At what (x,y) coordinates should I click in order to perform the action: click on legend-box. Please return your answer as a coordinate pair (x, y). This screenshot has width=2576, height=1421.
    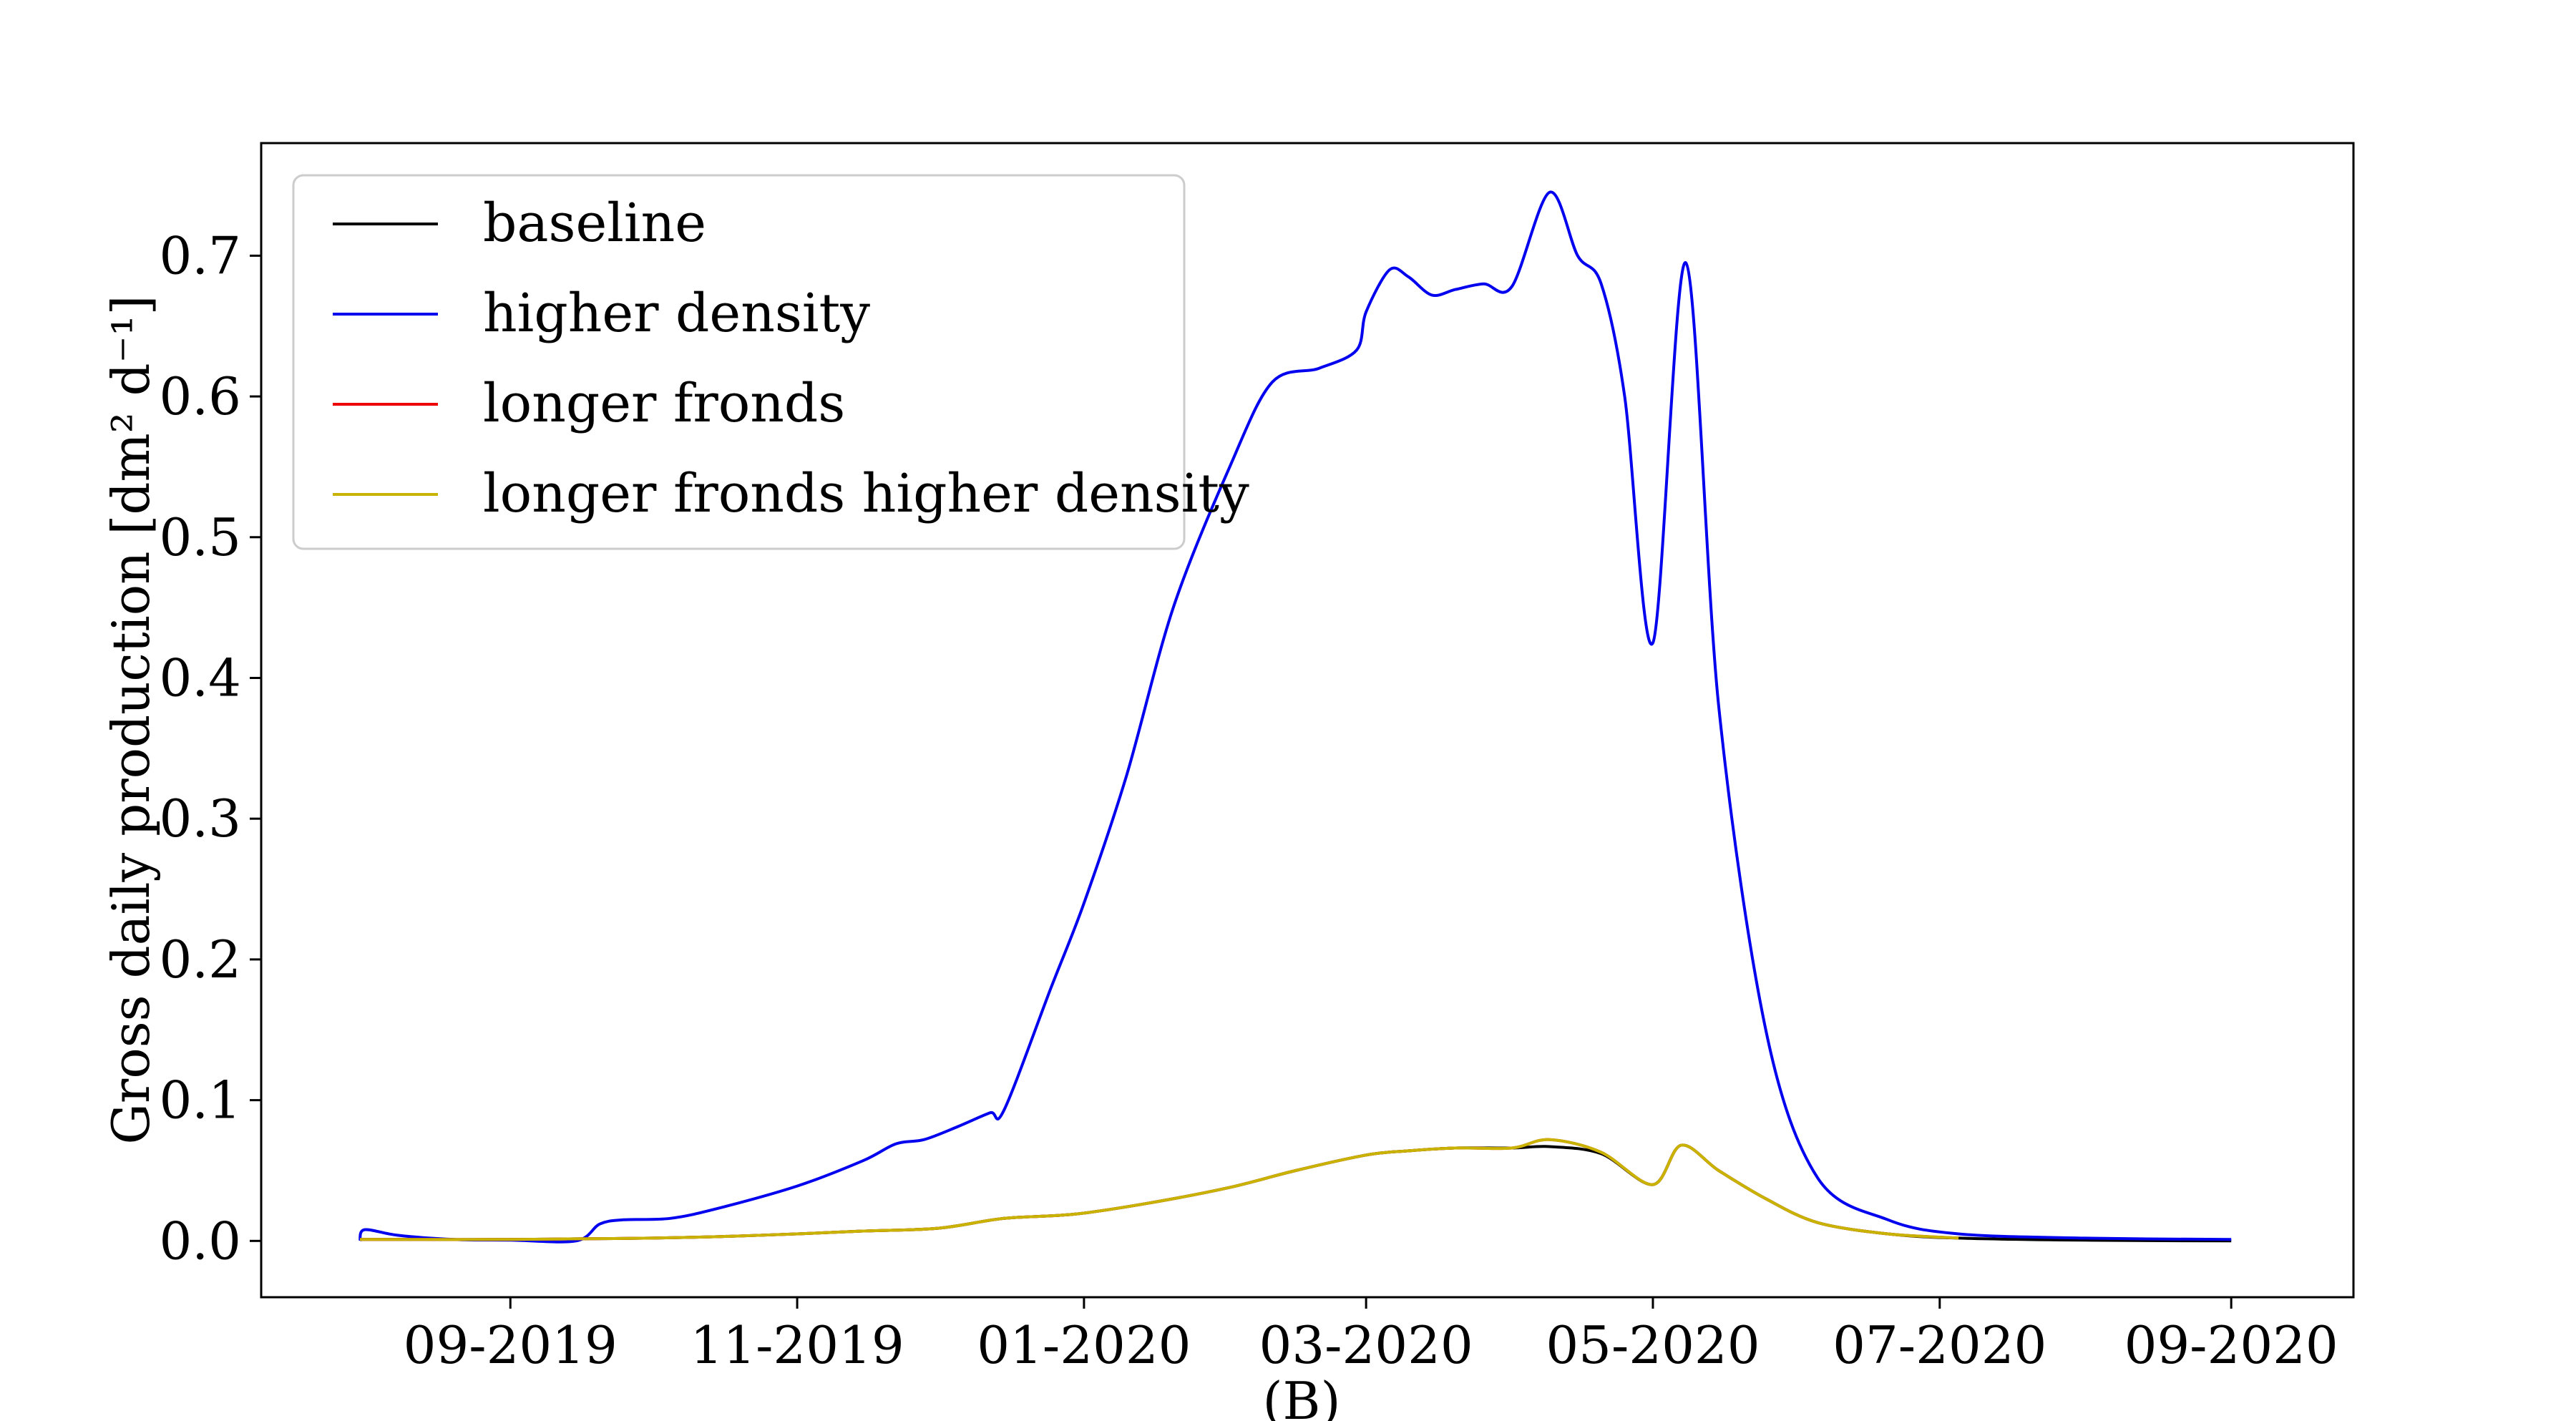
    Looking at the image, I should click on (739, 362).